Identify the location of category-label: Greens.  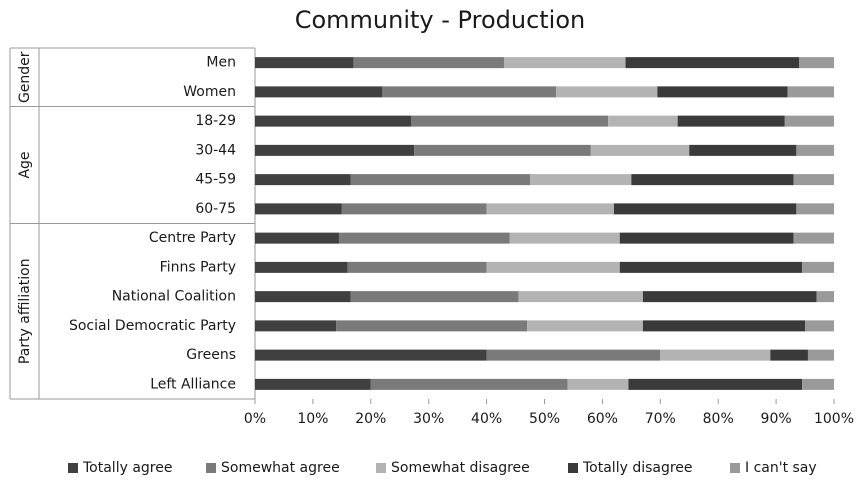
(211, 355).